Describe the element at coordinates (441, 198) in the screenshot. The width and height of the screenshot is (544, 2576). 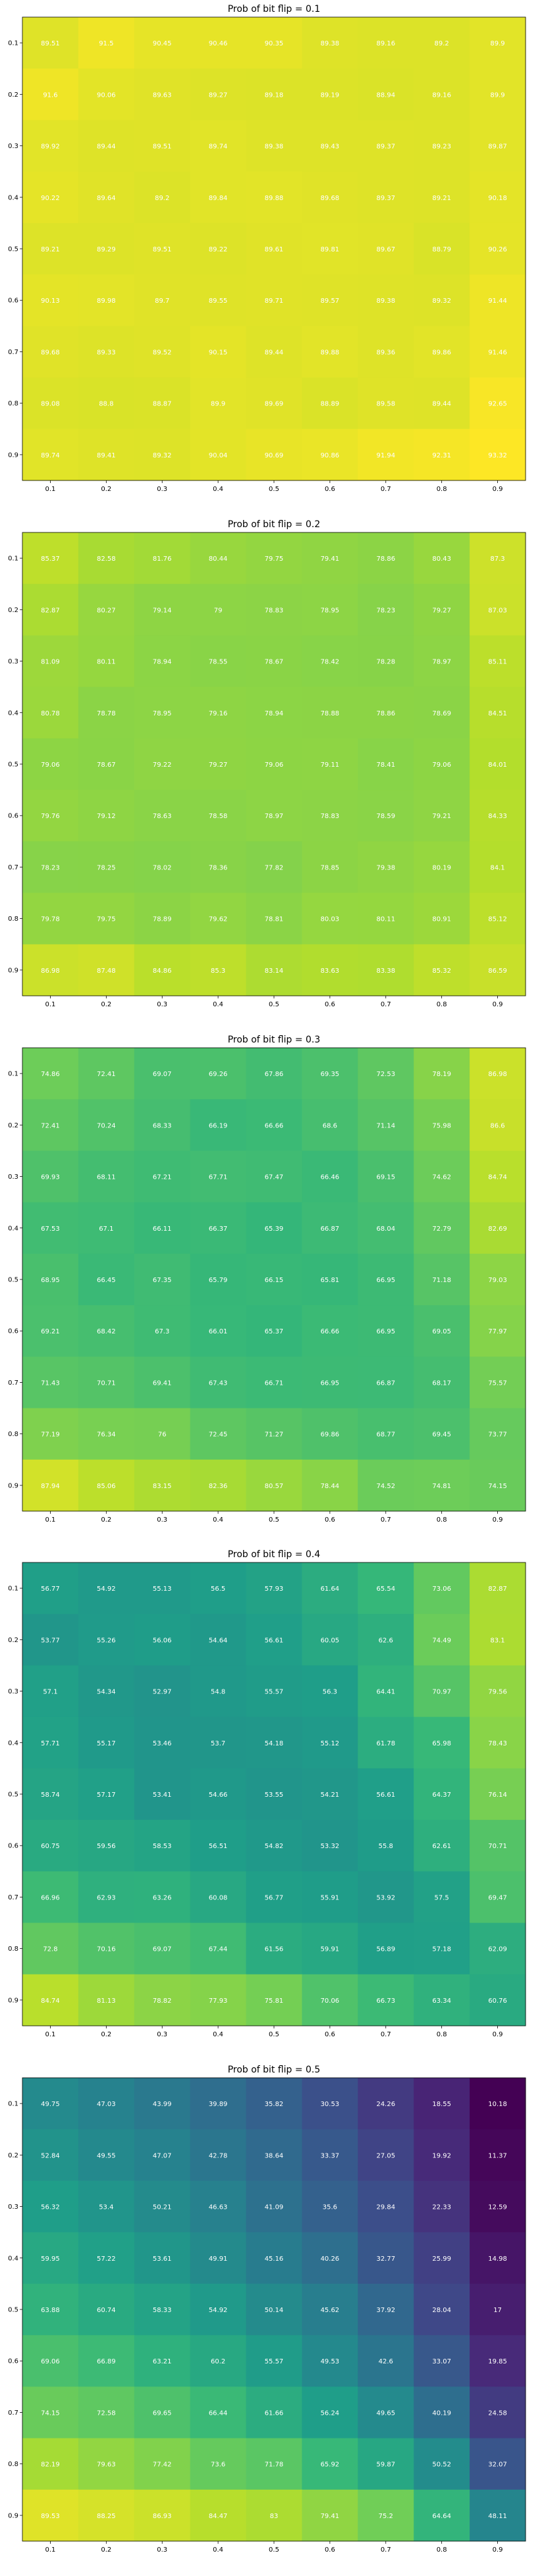
I see `cell-value-label: 89.21` at that location.